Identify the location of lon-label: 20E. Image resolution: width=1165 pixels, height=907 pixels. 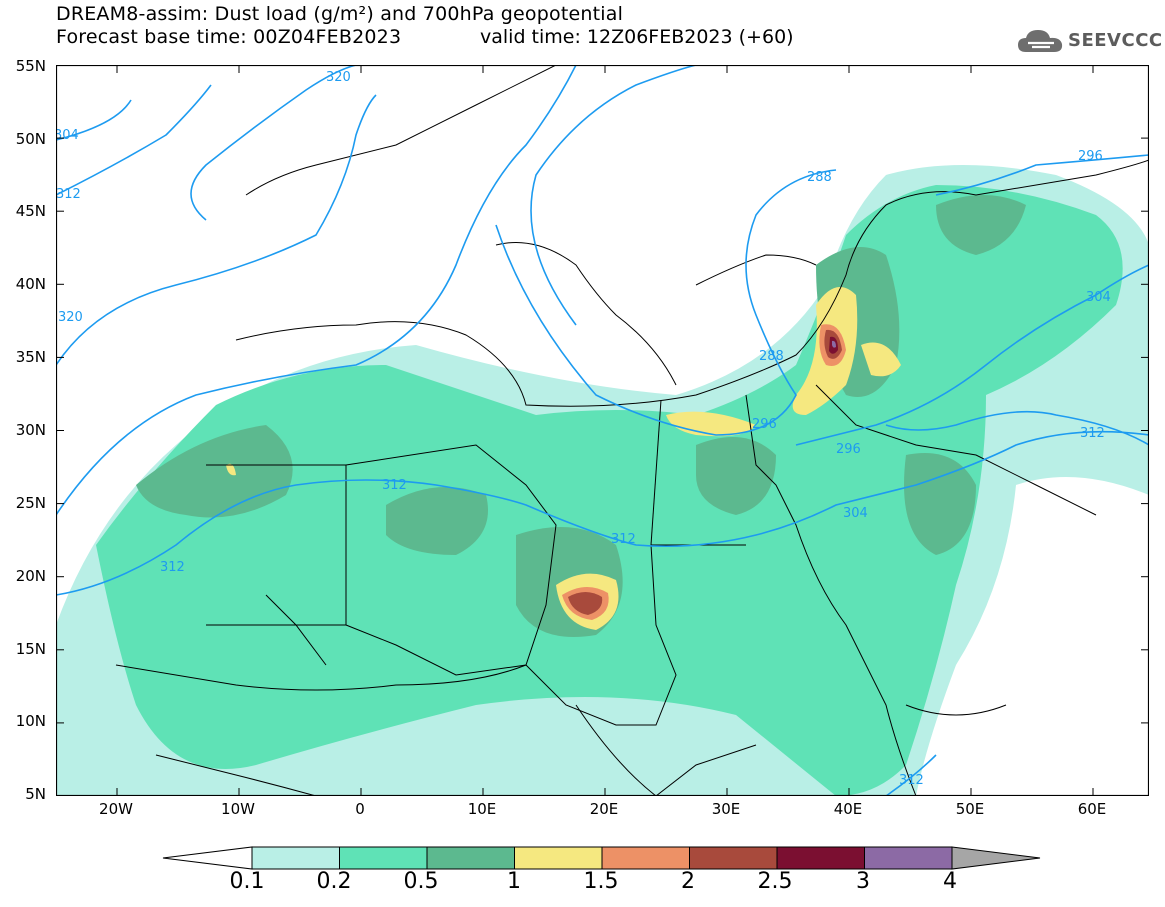
(604, 809).